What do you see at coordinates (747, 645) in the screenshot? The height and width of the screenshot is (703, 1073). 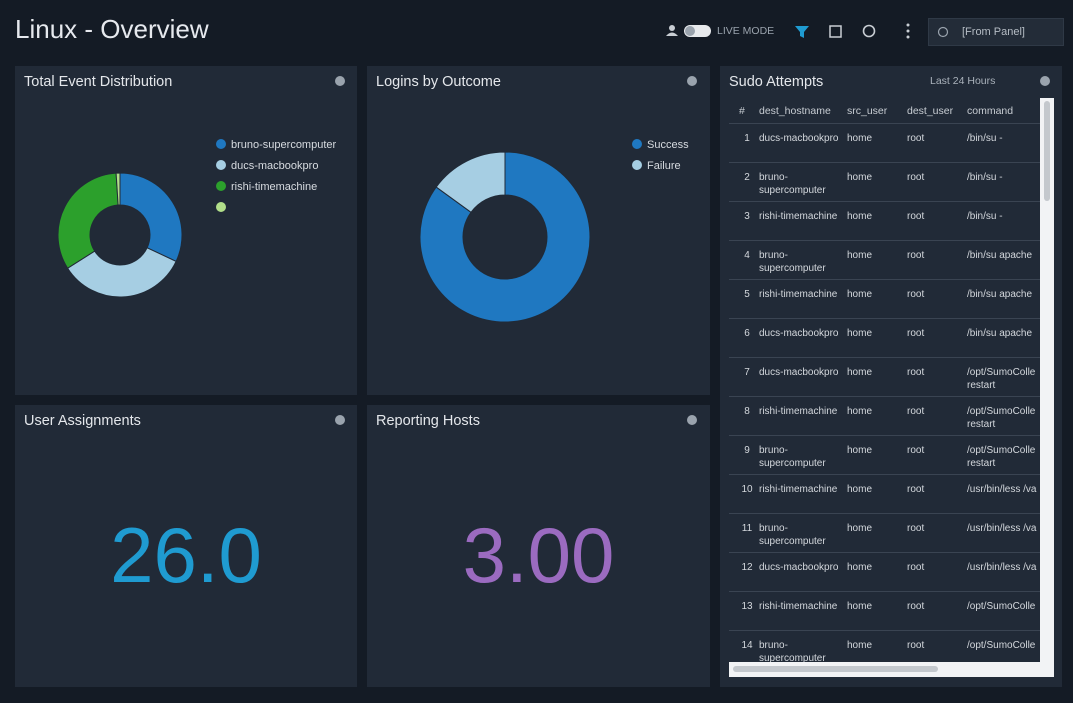 I see `table-cell: 14` at bounding box center [747, 645].